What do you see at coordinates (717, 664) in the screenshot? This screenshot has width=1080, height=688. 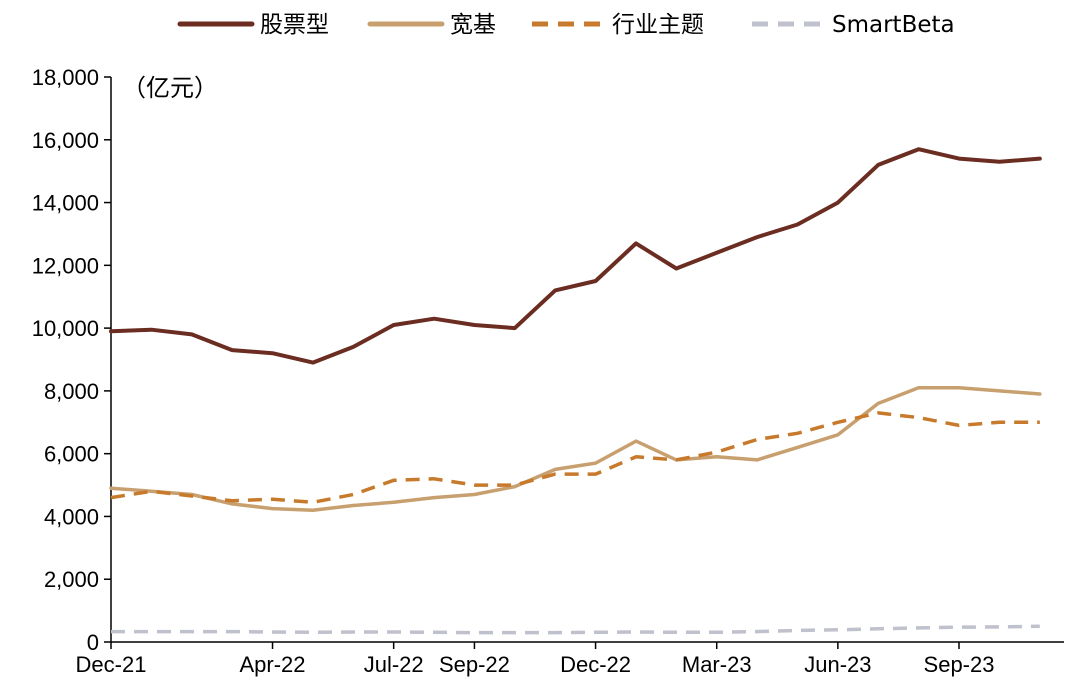 I see `x-tick-label: Mar-23` at bounding box center [717, 664].